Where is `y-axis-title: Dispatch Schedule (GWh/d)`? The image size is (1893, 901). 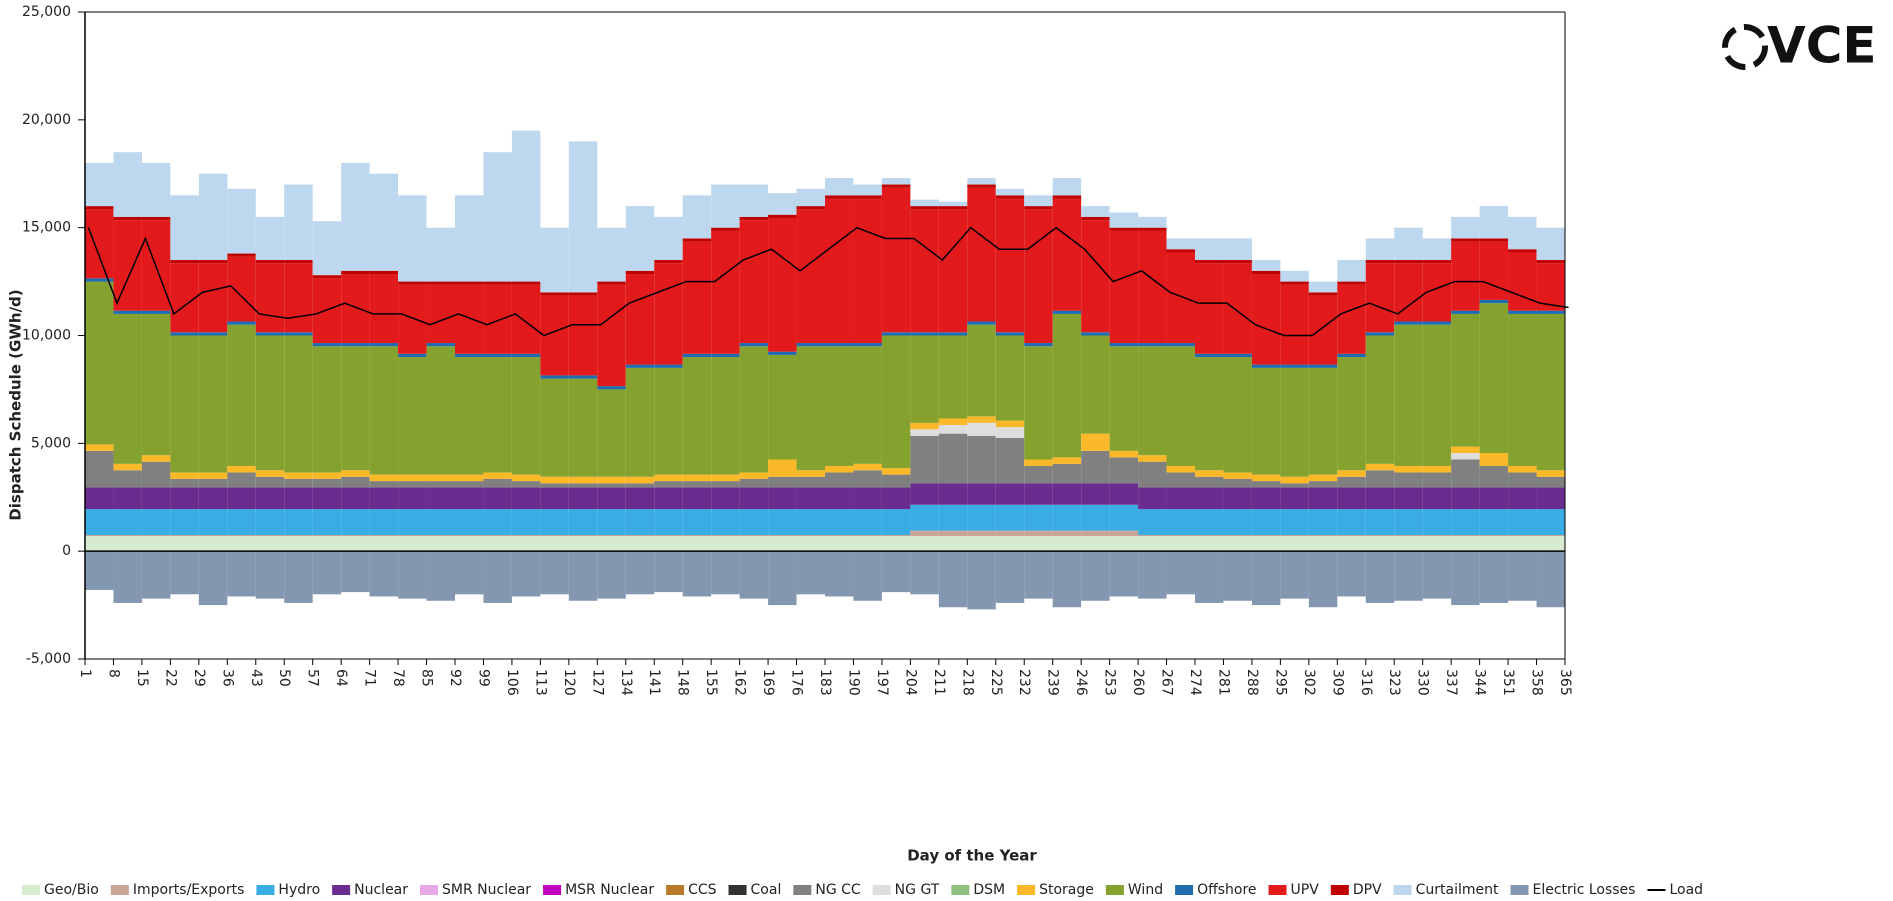
y-axis-title: Dispatch Schedule (GWh/d) is located at coordinates (16, 404).